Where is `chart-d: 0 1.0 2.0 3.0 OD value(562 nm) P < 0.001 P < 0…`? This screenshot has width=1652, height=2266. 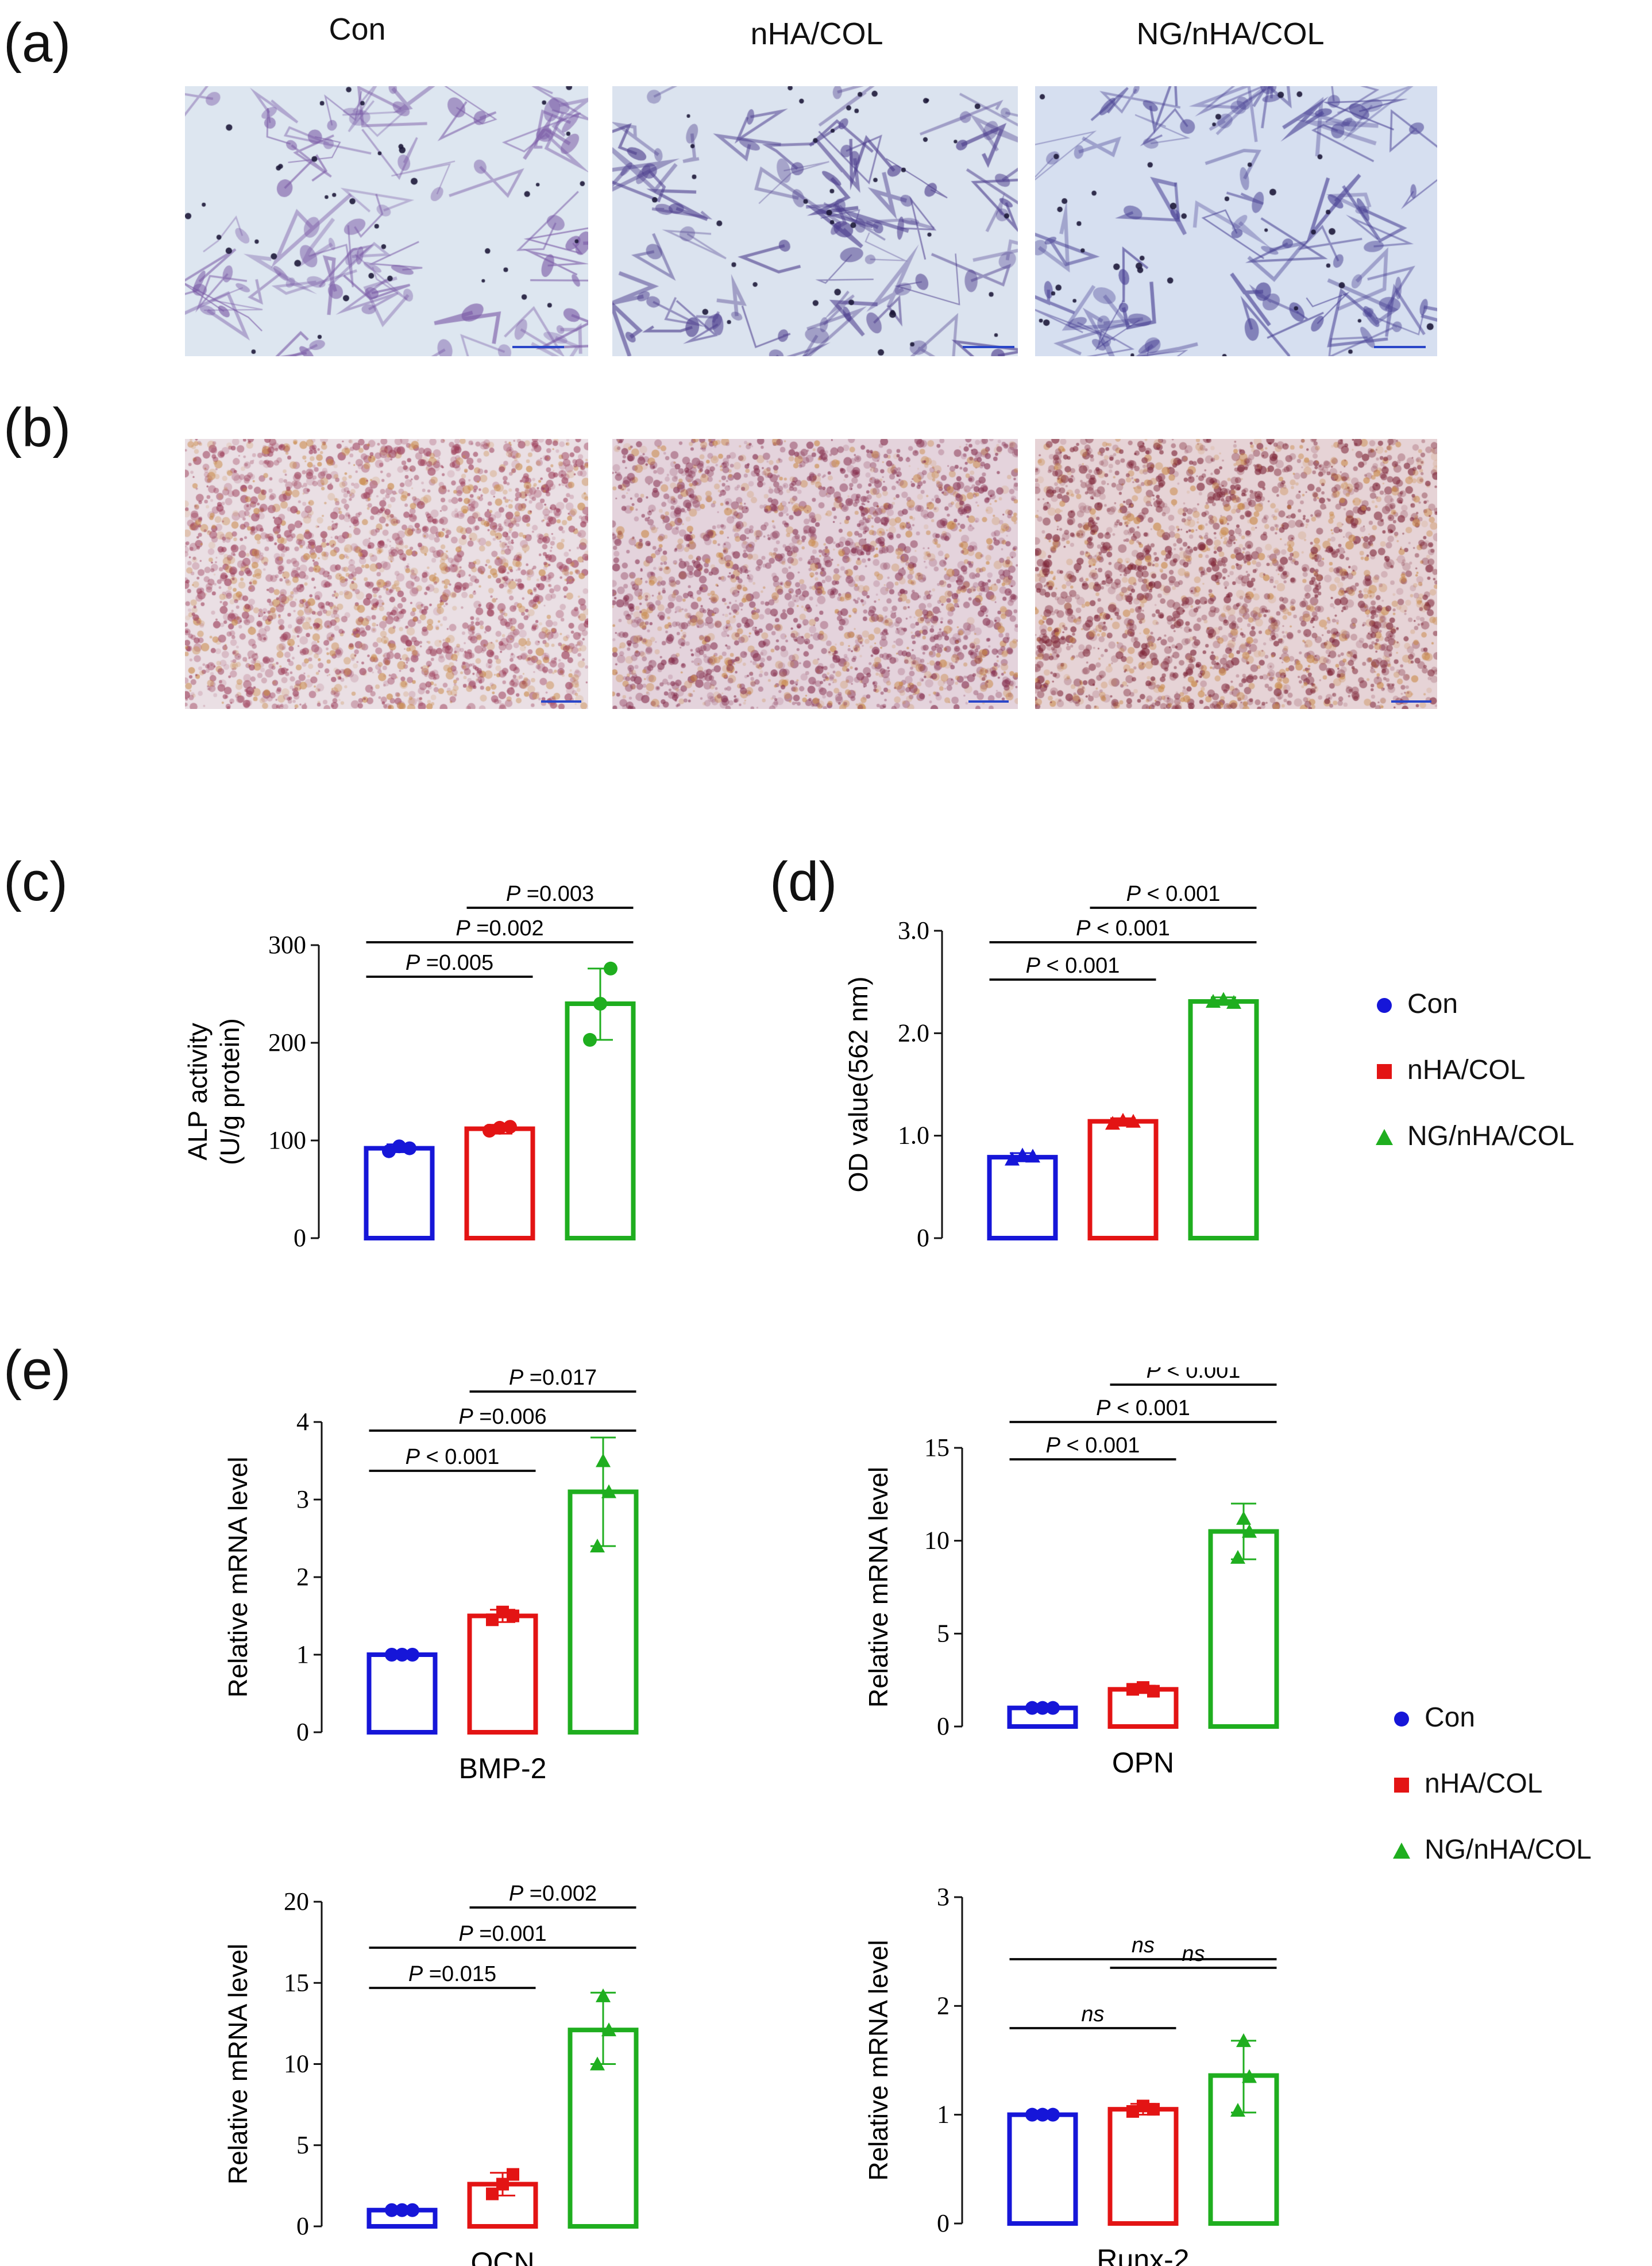 chart-d: 0 1.0 2.0 3.0 OD value(562 nm) P < 0.001 P < 0… is located at coordinates (1051, 1067).